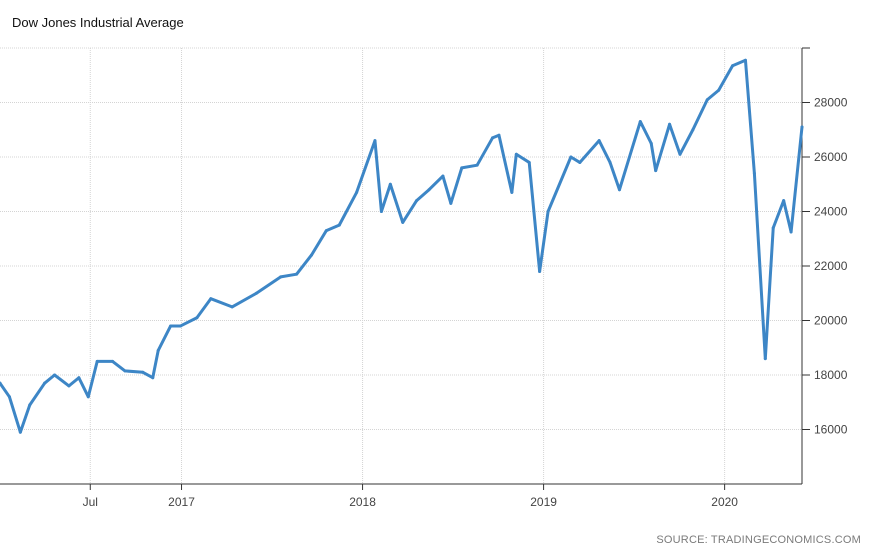 This screenshot has height=548, width=873. What do you see at coordinates (543, 502) in the screenshot?
I see `x-tick-label: 2019` at bounding box center [543, 502].